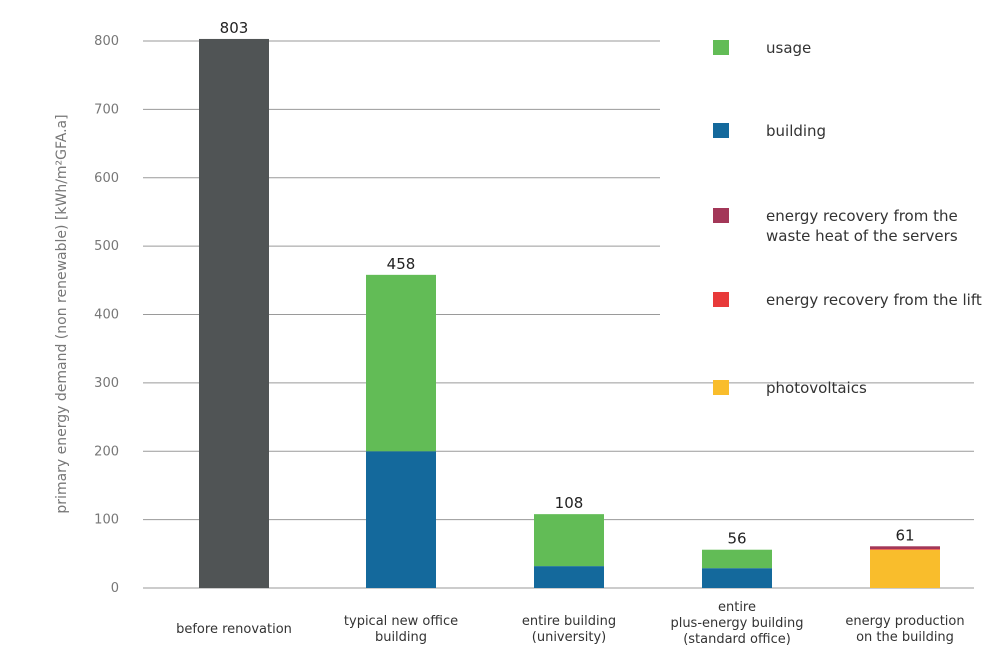 The width and height of the screenshot is (999, 647). Describe the element at coordinates (106, 451) in the screenshot. I see `y-tick-label: 200` at that location.